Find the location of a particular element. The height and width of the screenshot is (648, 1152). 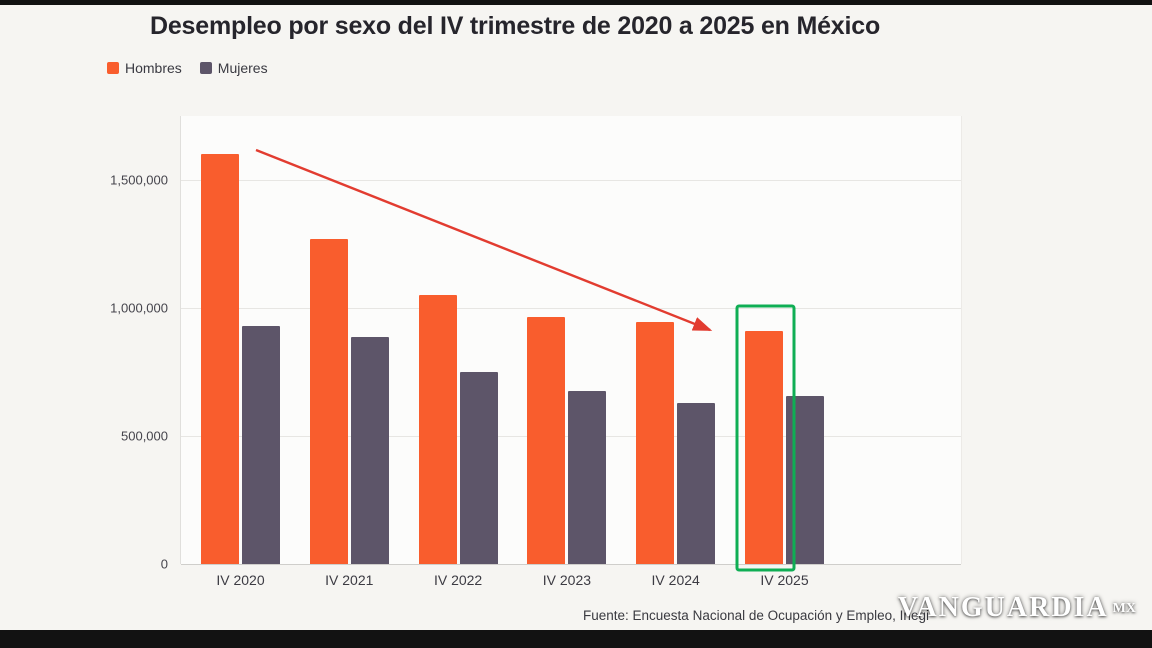

y-tick-label: 1,500,000 is located at coordinates (139, 180).